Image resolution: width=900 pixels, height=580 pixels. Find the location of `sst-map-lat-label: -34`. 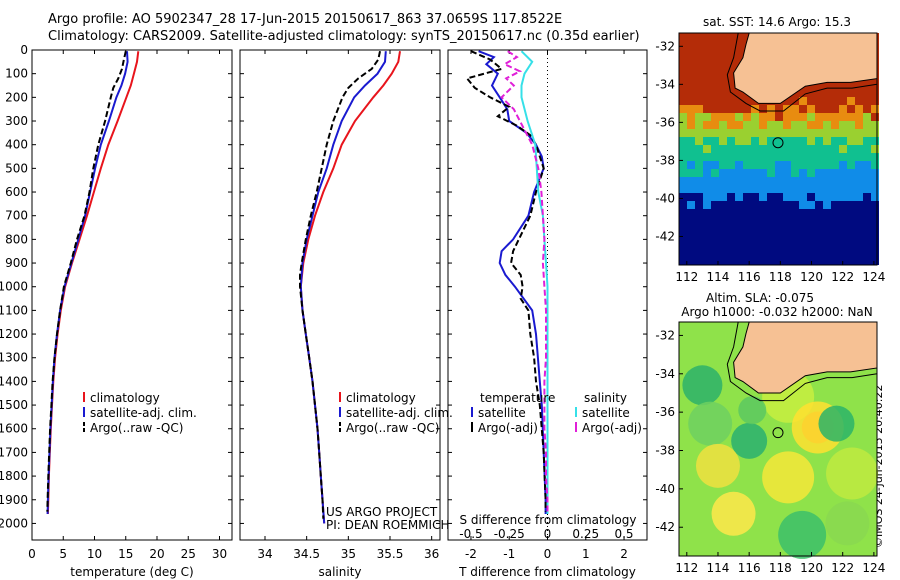

sst-map-lat-label: -34 is located at coordinates (665, 84).